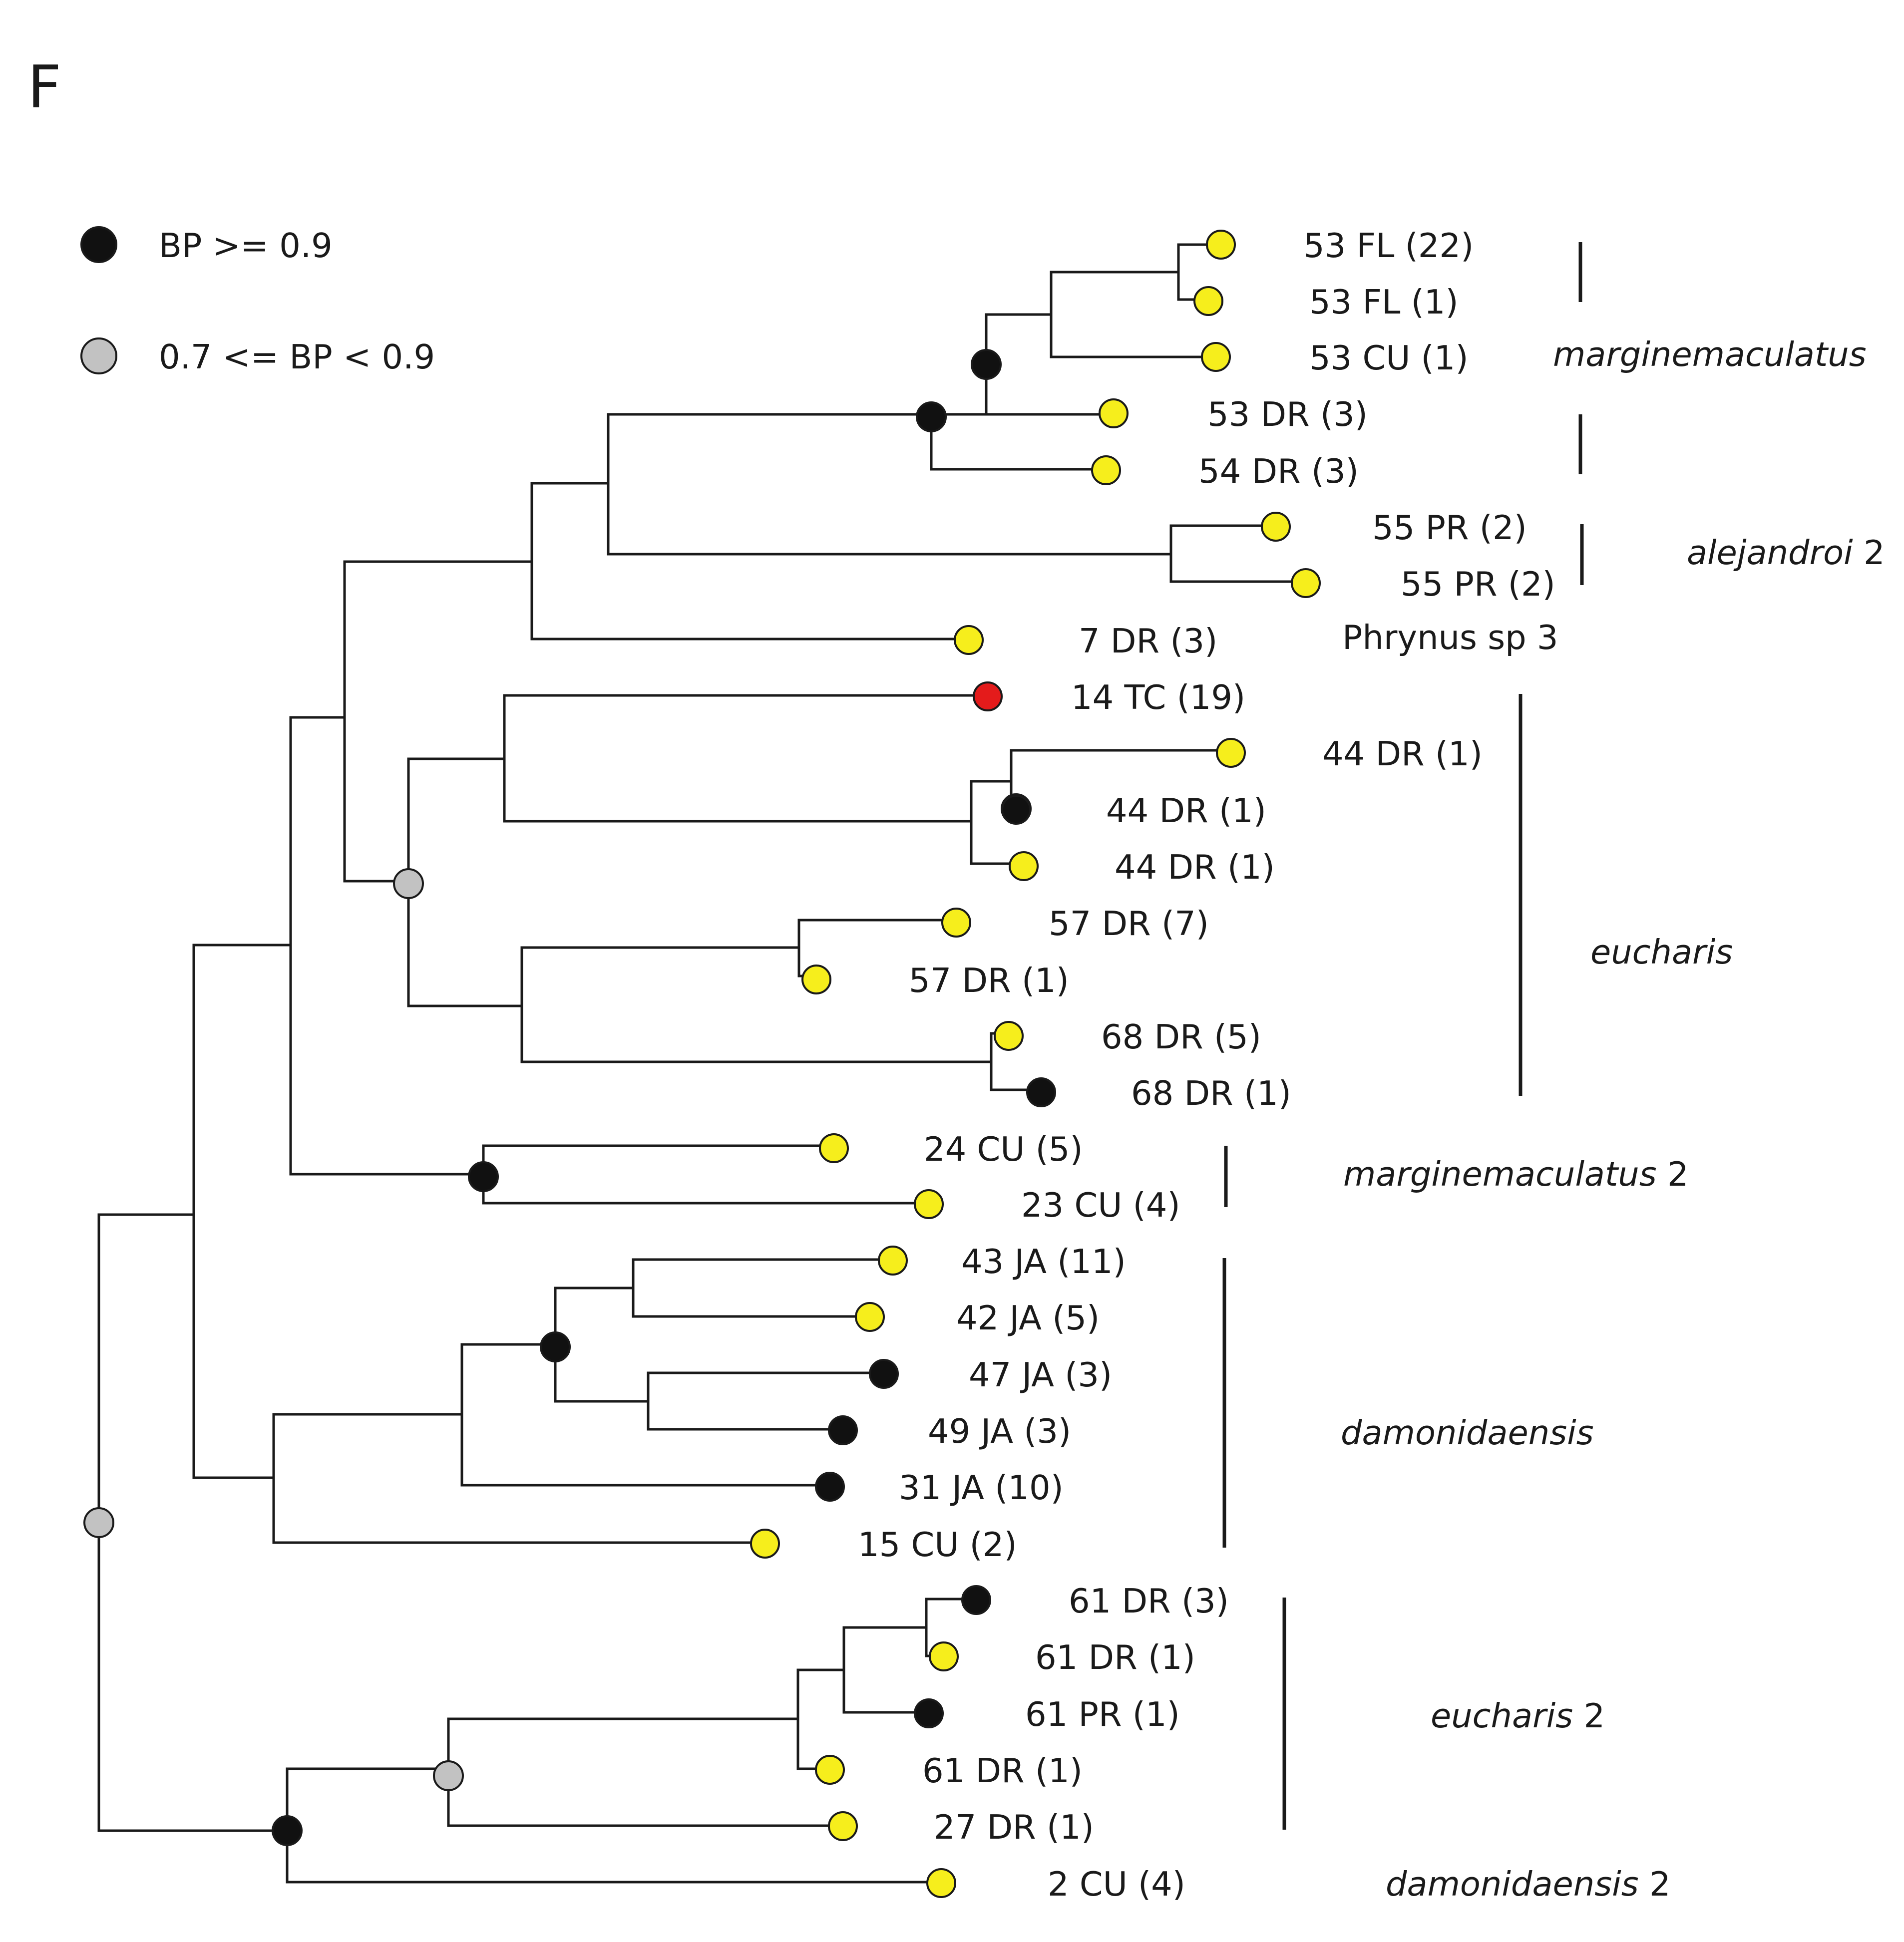  What do you see at coordinates (989, 980) in the screenshot?
I see `tip-label: 57 DR (1)` at bounding box center [989, 980].